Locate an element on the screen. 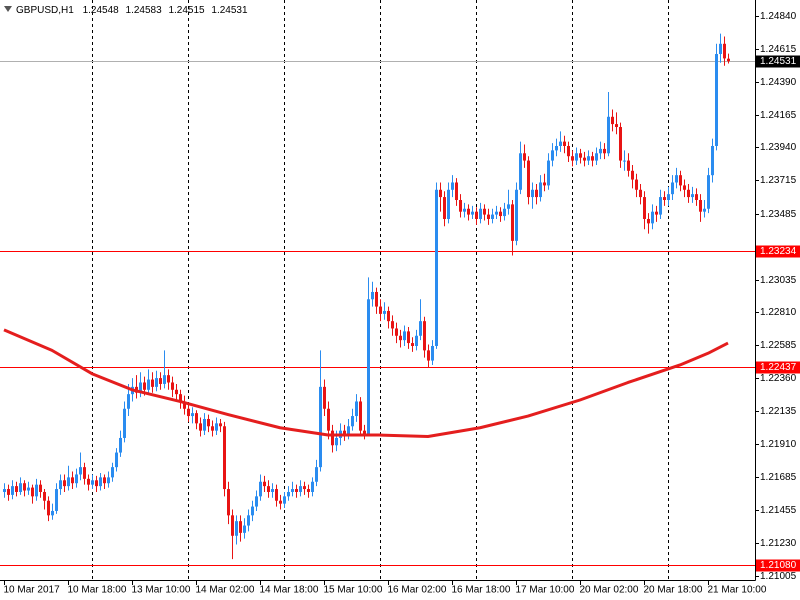 The width and height of the screenshot is (800, 600). symbol: GBPUSD,H1 is located at coordinates (45, 10).